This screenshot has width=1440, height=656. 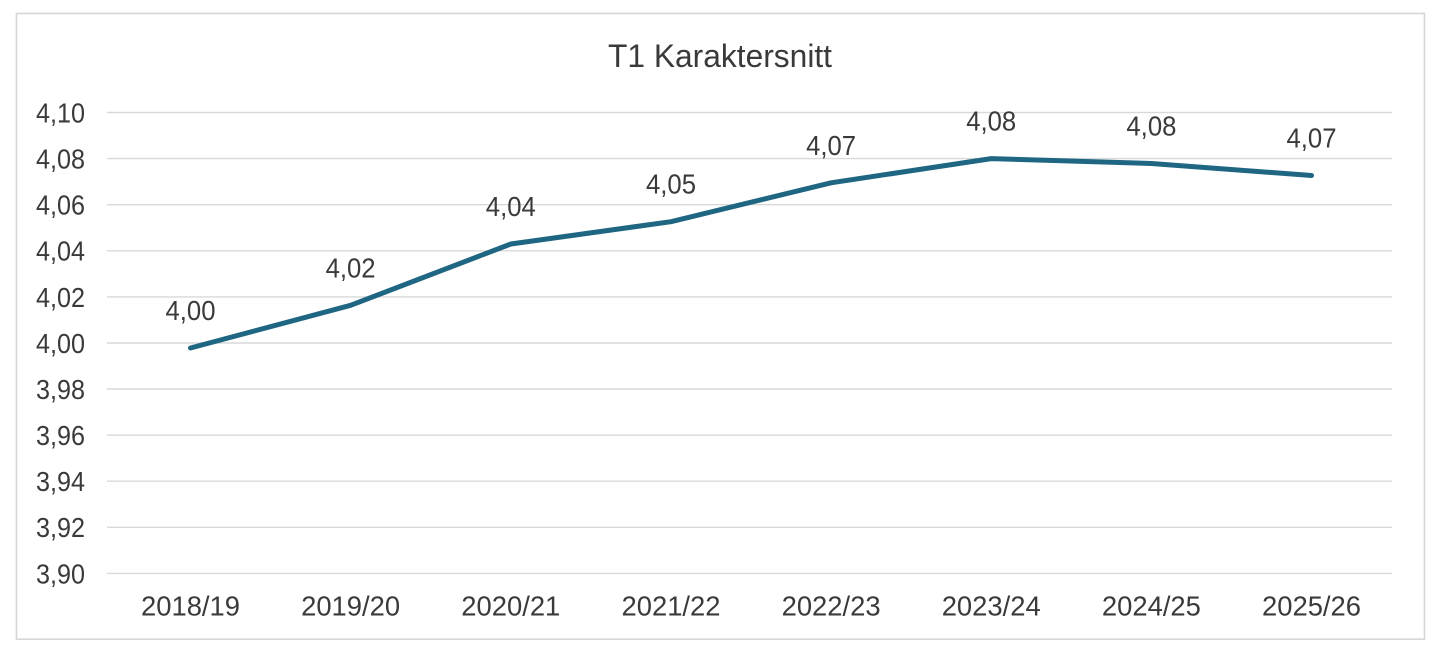 I want to click on svg-text: 2024/25, so click(x=1151, y=605).